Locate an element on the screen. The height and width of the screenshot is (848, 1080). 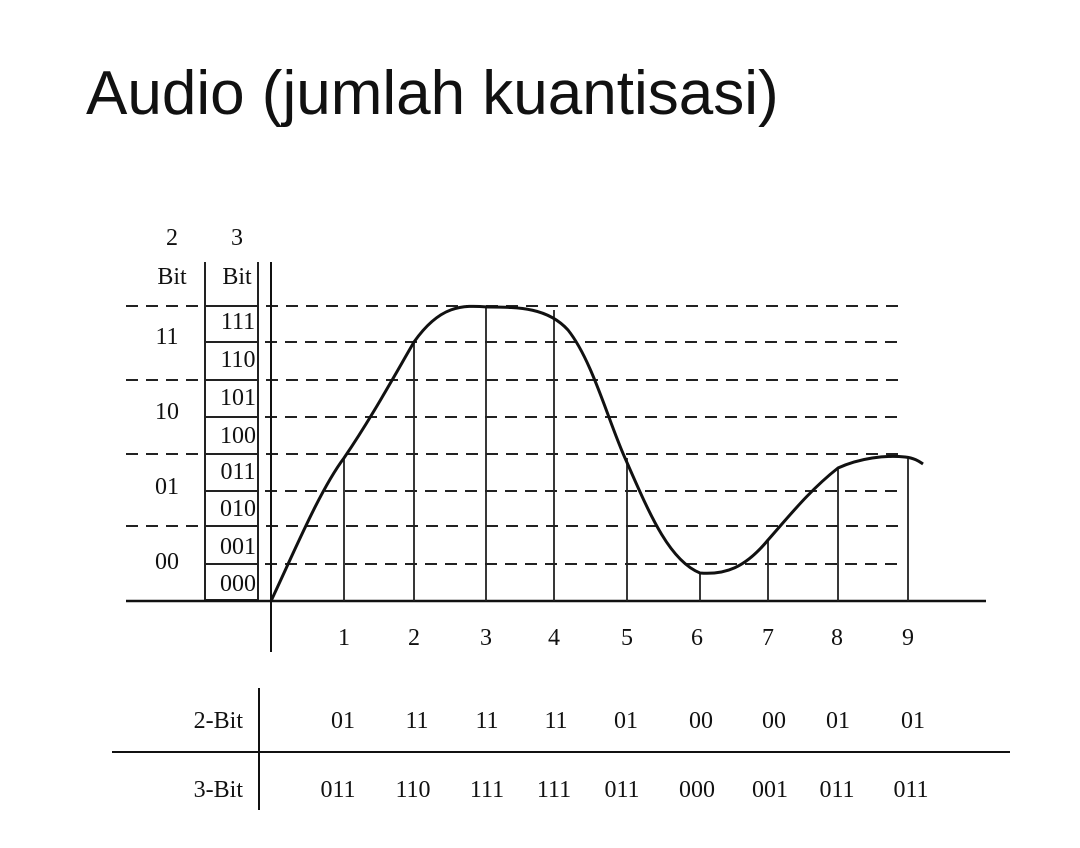
level-2bit-00: 00 is located at coordinates (167, 562).